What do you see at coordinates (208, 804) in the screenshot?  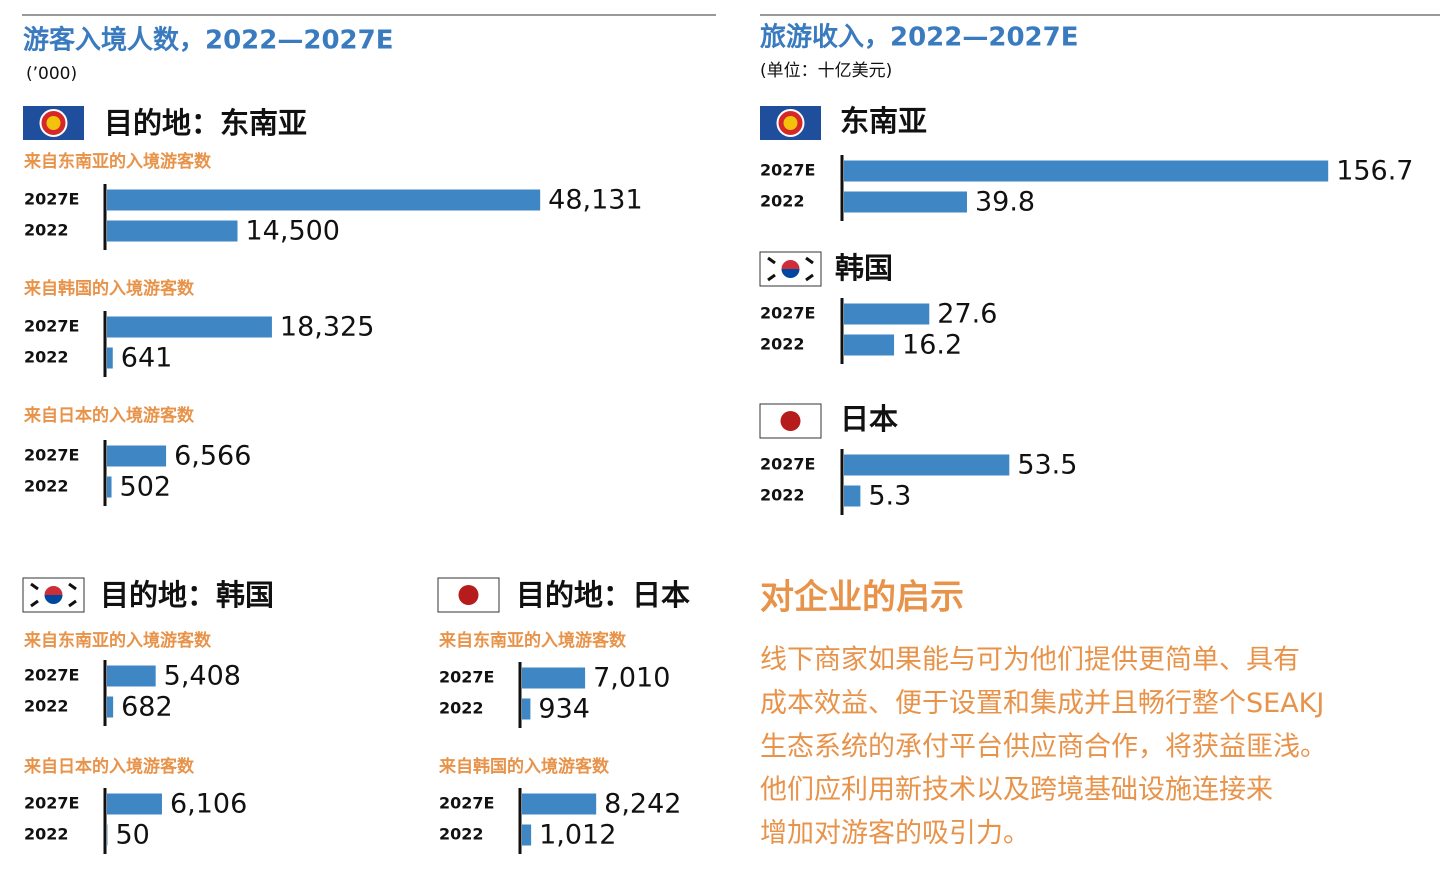 I see `value-label: 6,106` at bounding box center [208, 804].